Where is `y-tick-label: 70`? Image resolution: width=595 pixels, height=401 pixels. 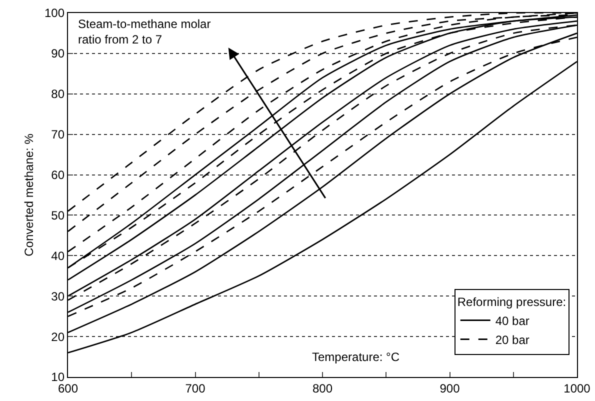 y-tick-label: 70 is located at coordinates (58, 135).